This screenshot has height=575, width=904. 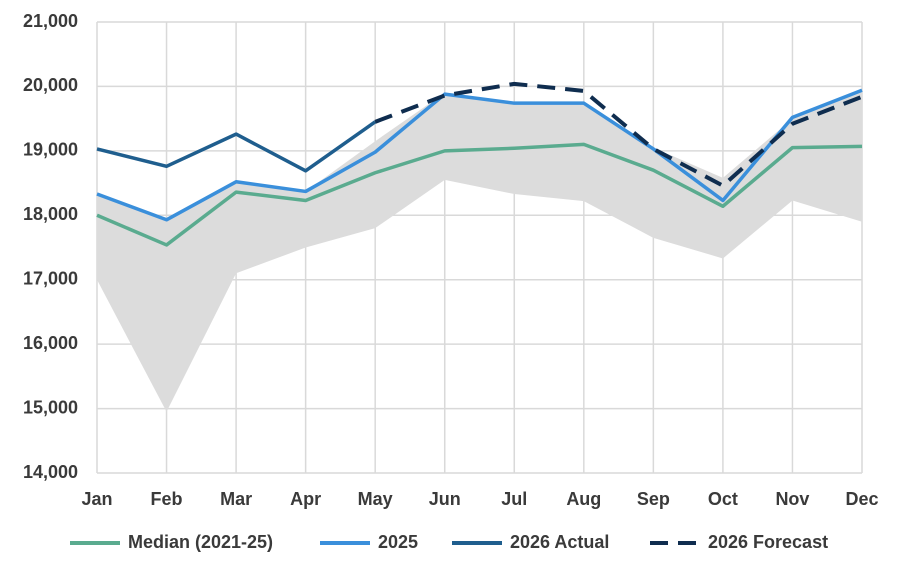 What do you see at coordinates (167, 499) in the screenshot?
I see `x-tick-label: Feb` at bounding box center [167, 499].